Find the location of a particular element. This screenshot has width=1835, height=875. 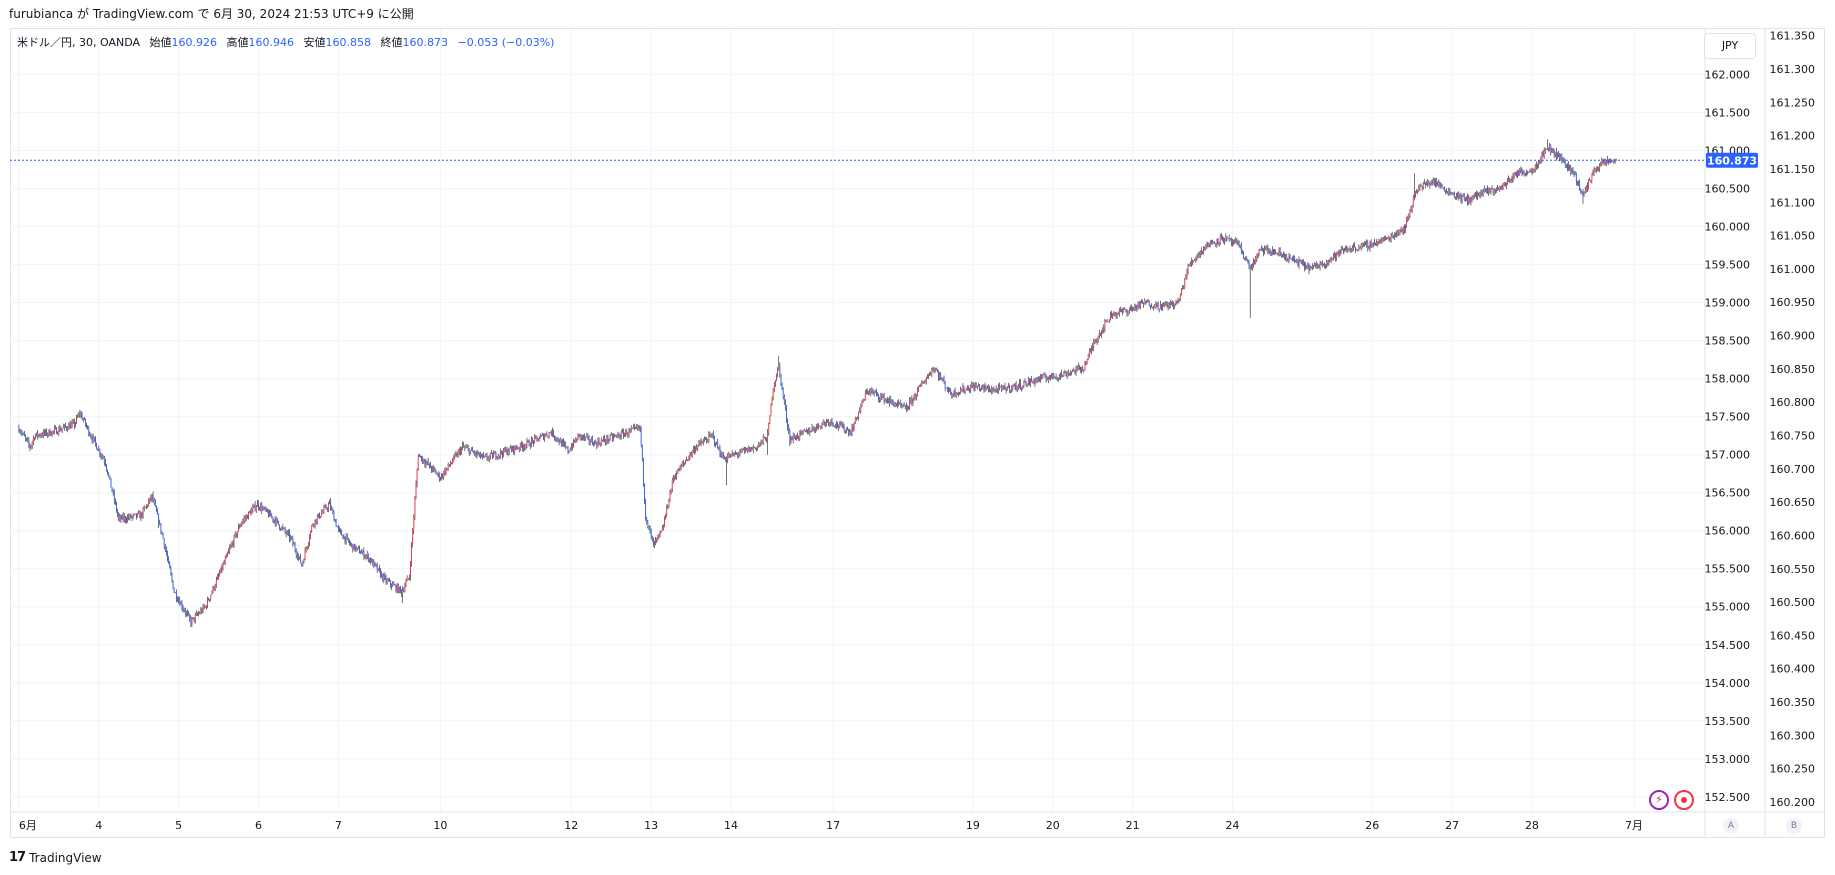

last-price-label: 160.873 is located at coordinates (1732, 160).